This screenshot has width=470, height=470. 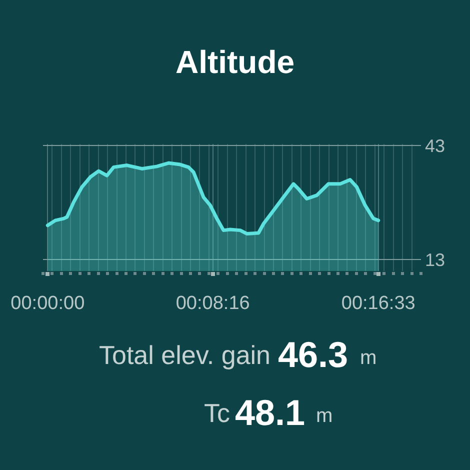 I want to click on y-tick-label: 13, so click(x=435, y=260).